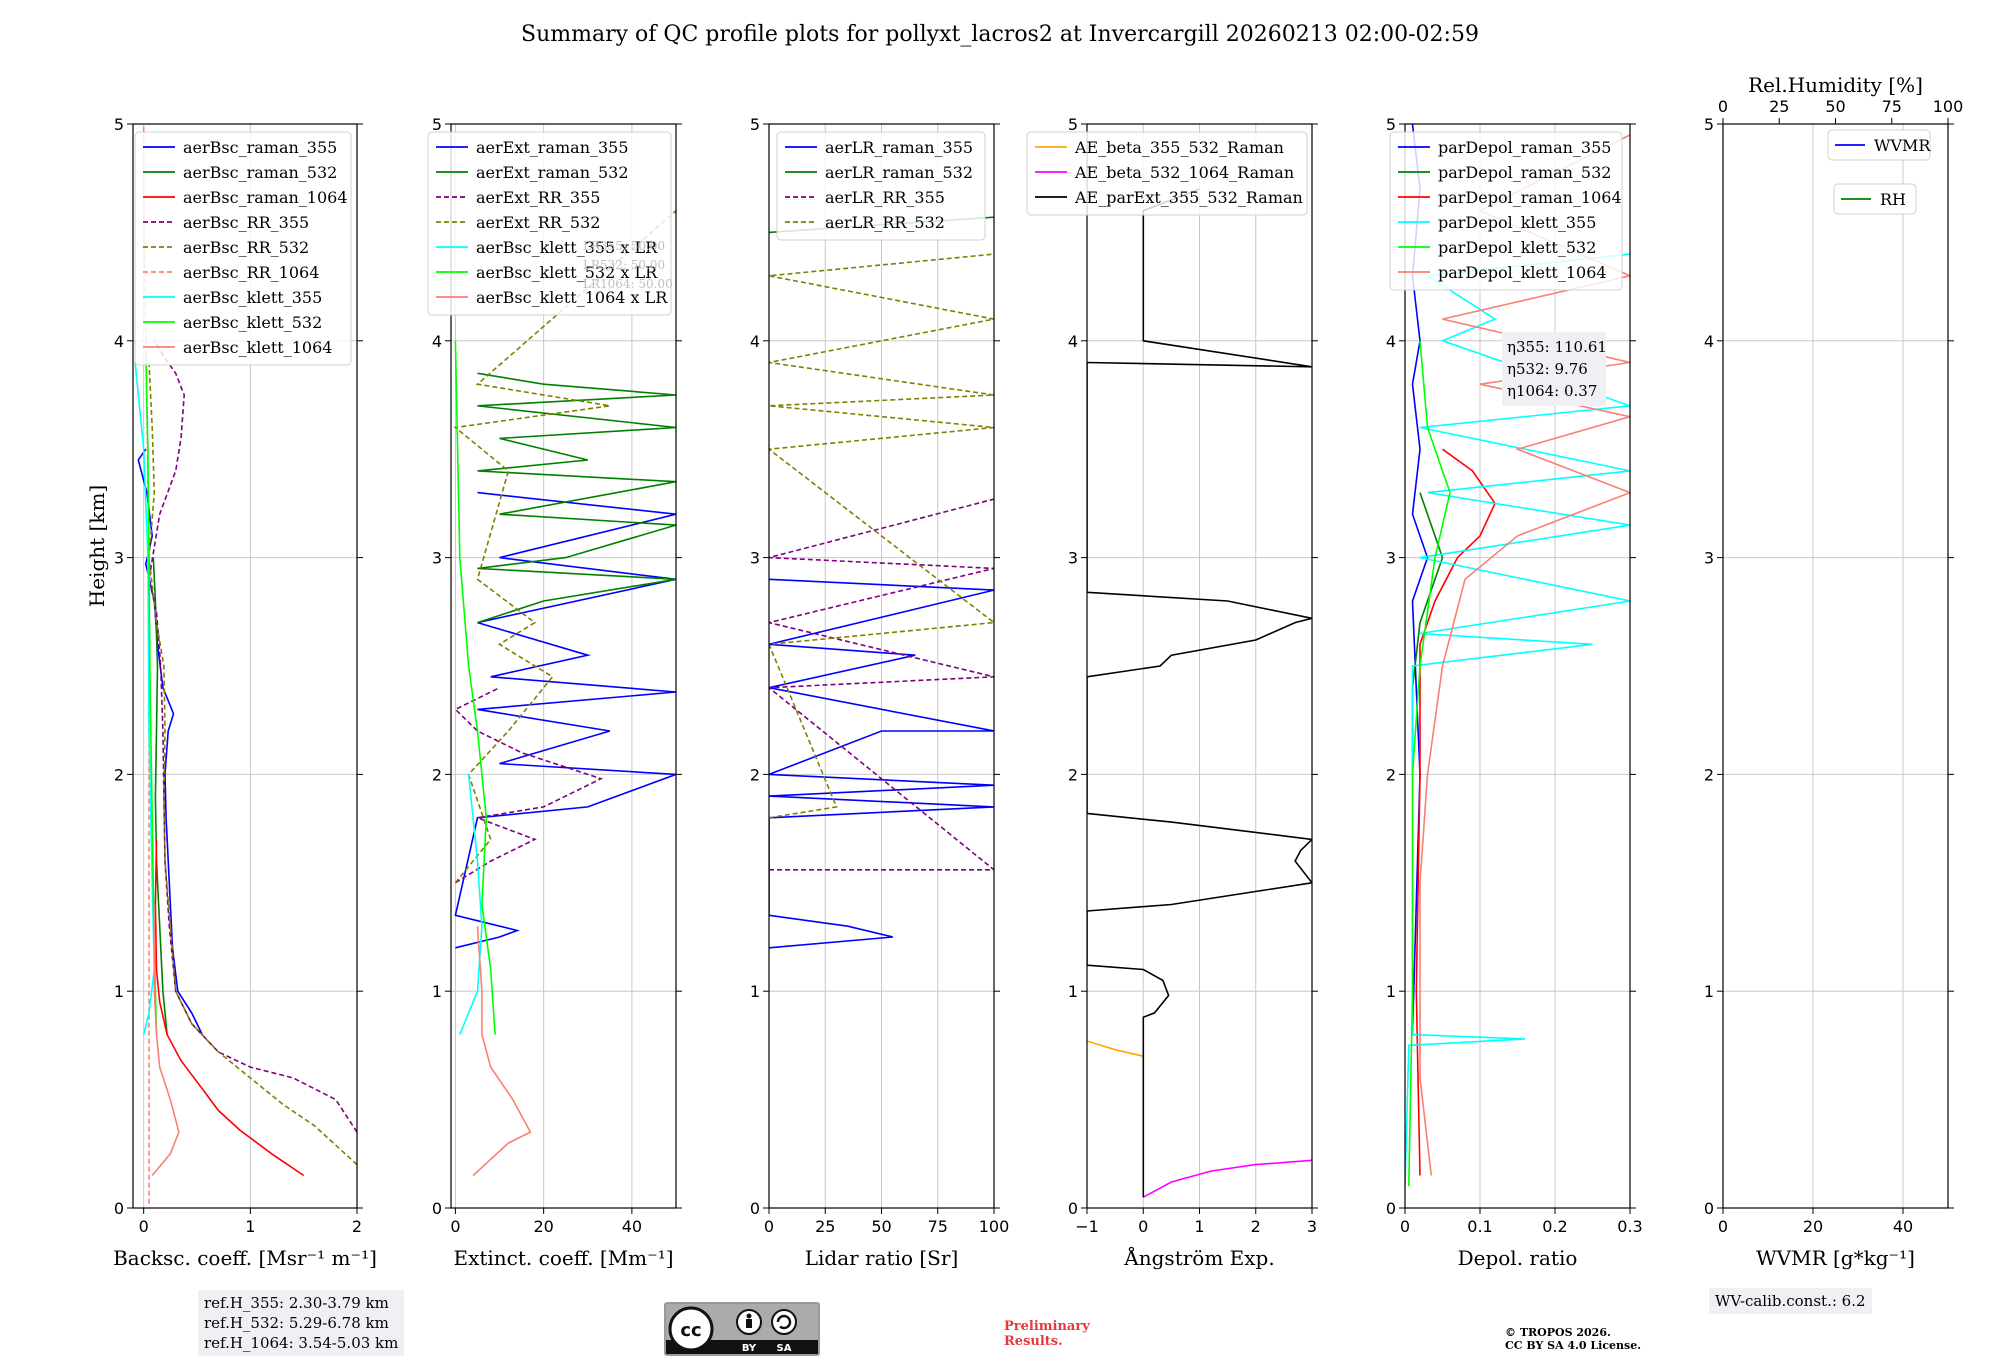  What do you see at coordinates (1573, 1345) in the screenshot?
I see `copyright-line-2: CC BY SA 4.0 License.` at bounding box center [1573, 1345].